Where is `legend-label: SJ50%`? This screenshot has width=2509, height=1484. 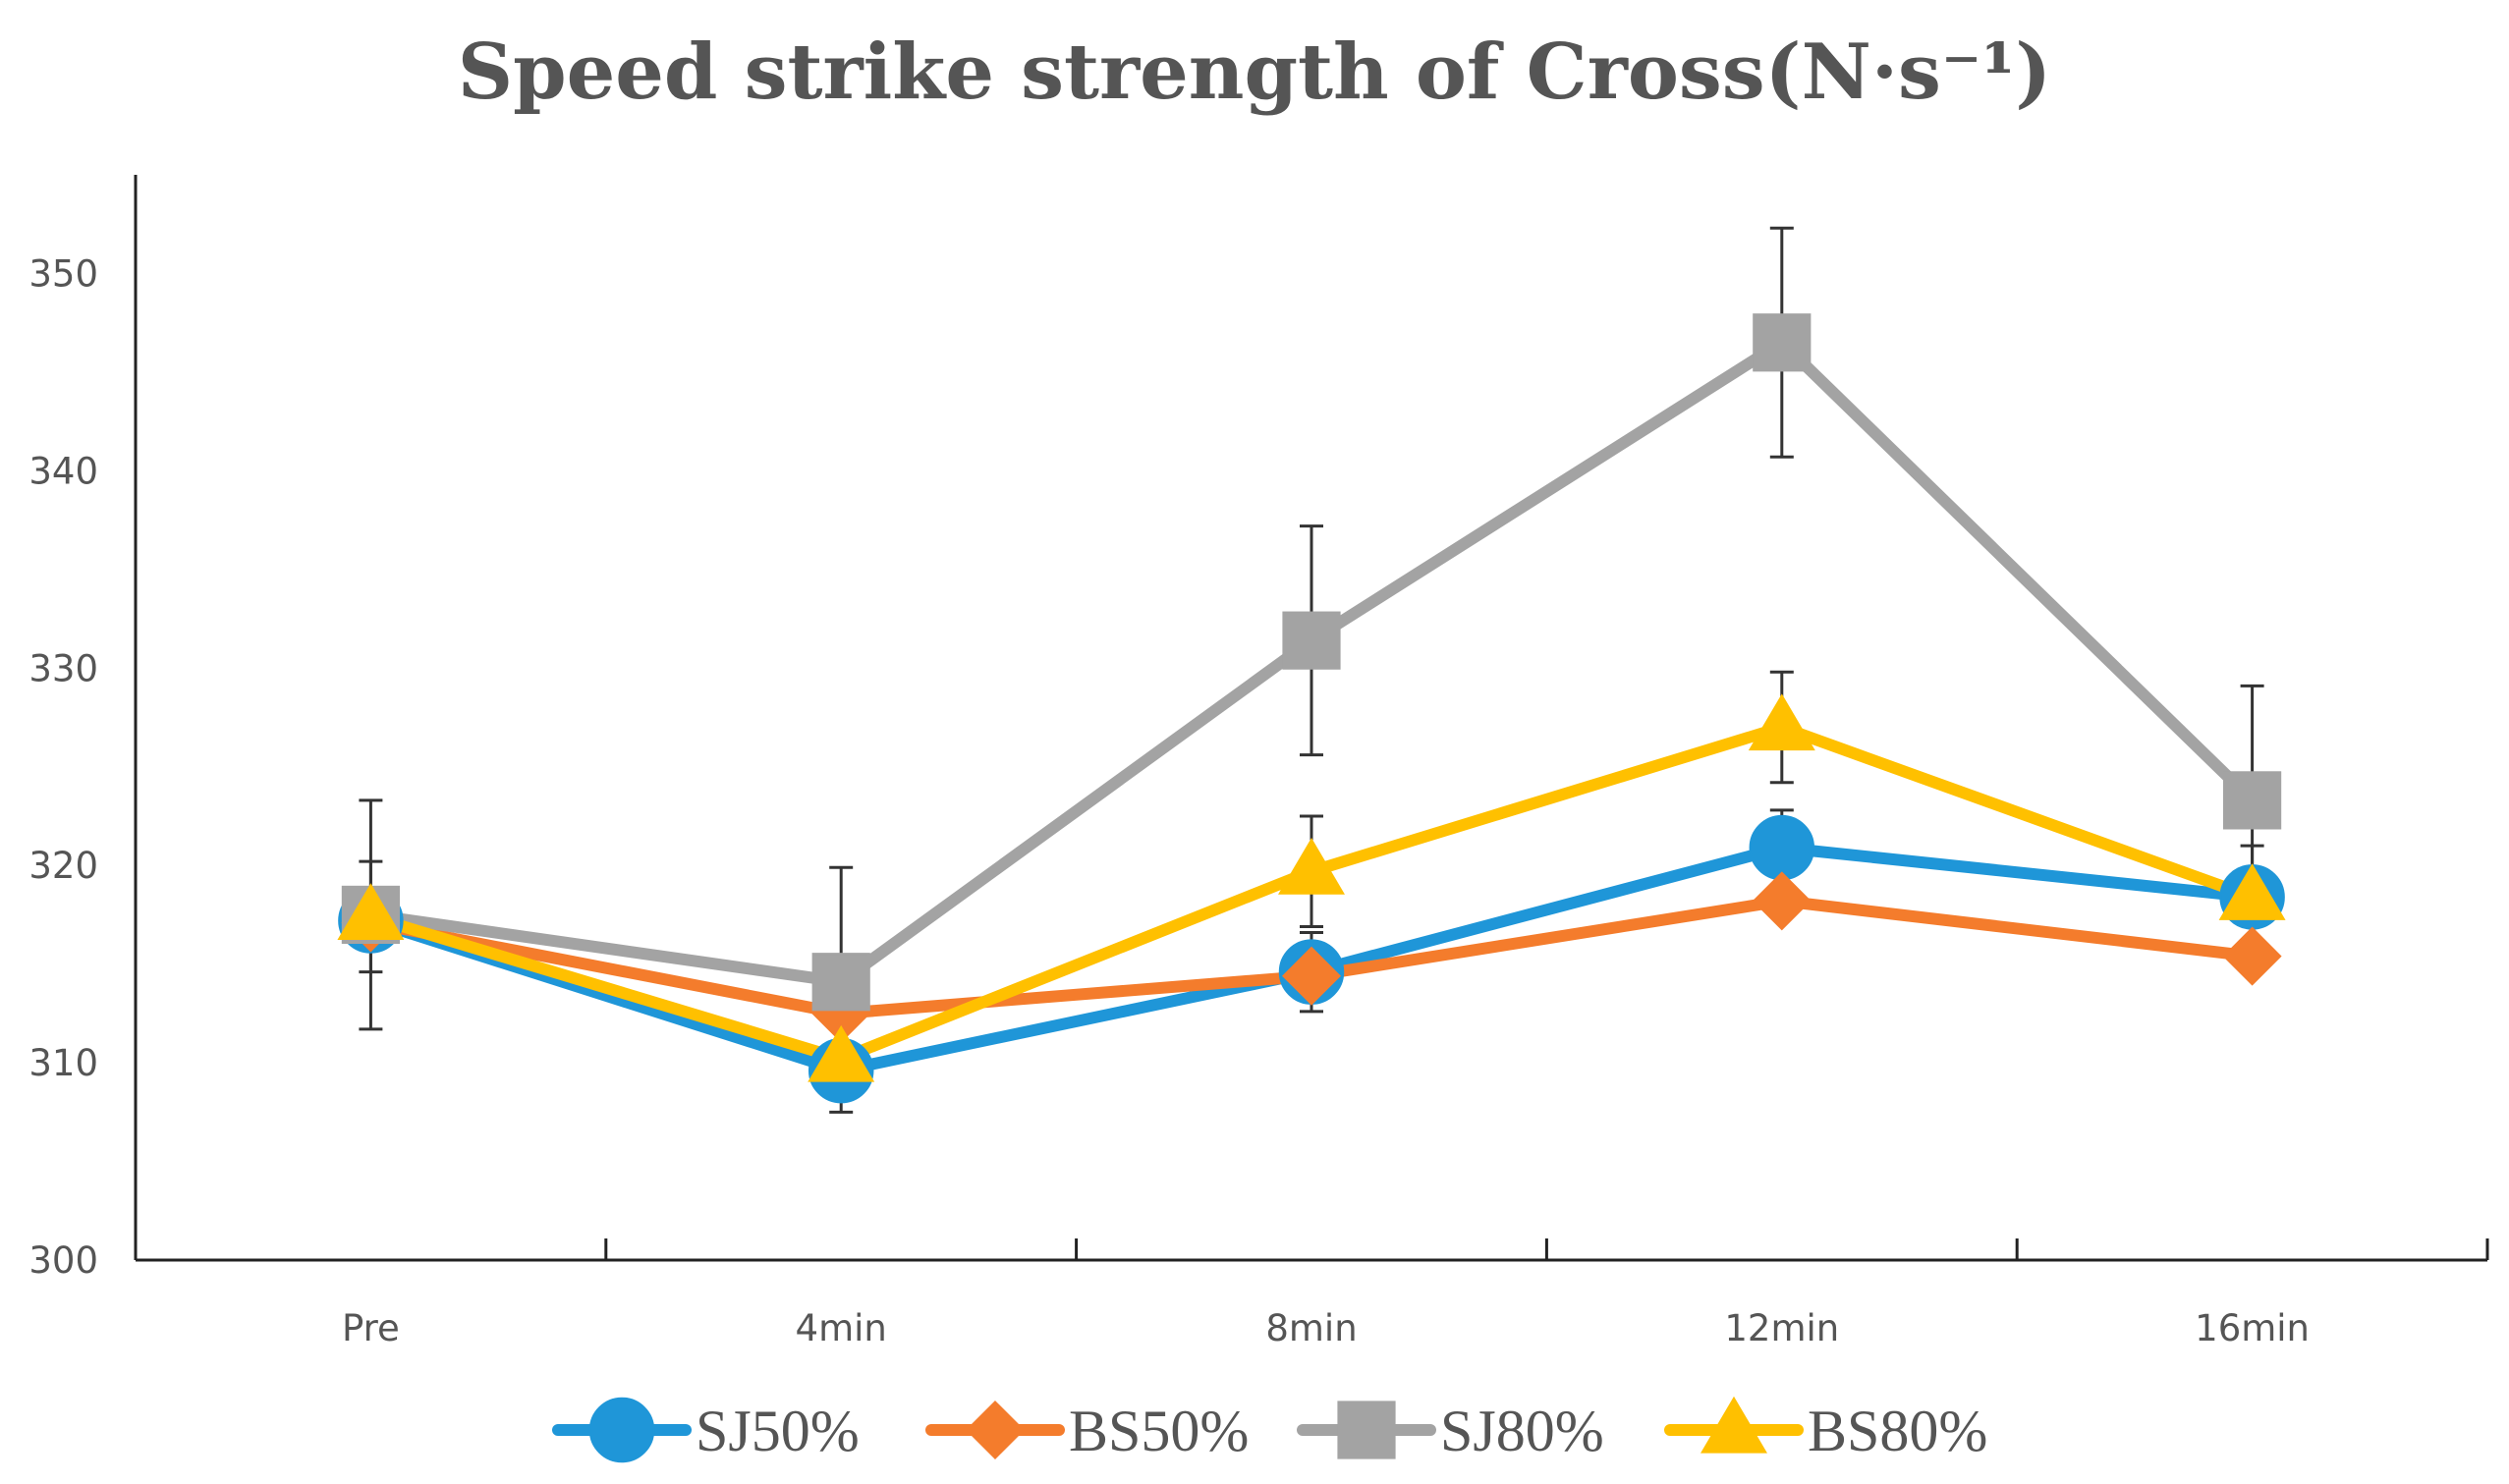 legend-label: SJ50% is located at coordinates (778, 1431).